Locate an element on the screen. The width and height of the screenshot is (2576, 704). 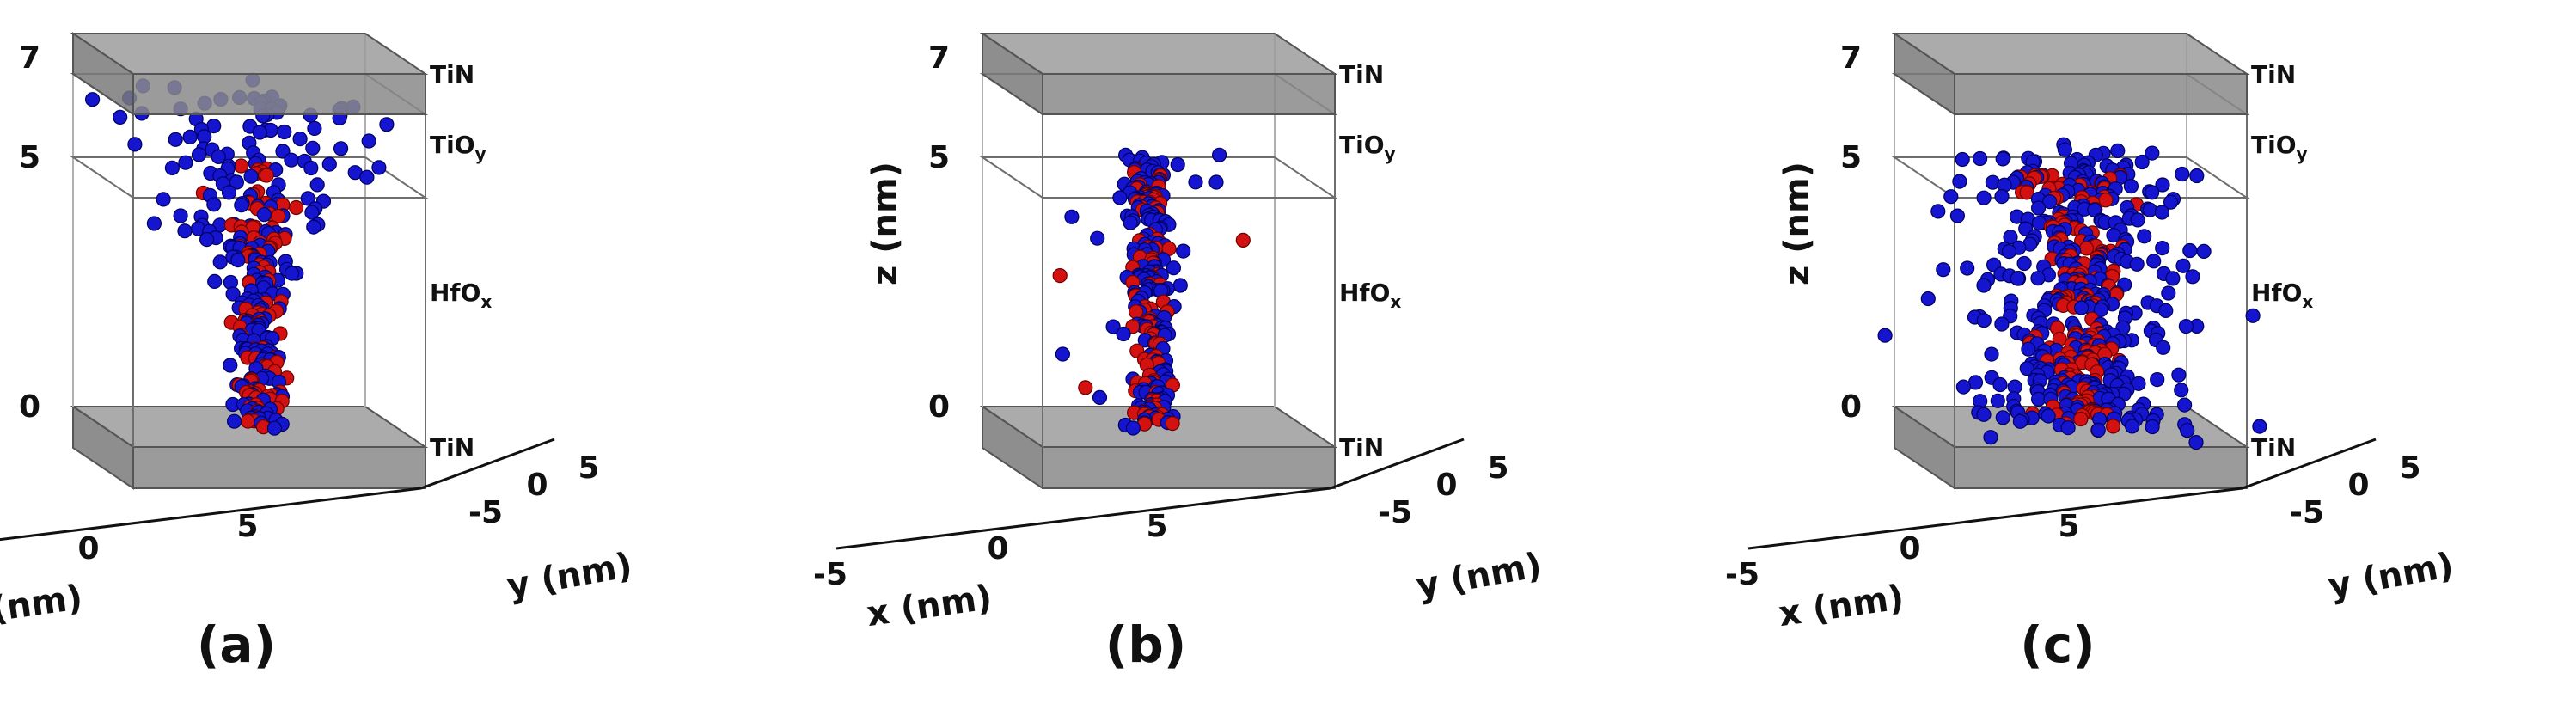
z-tick-label: 7 is located at coordinates (29, 58).